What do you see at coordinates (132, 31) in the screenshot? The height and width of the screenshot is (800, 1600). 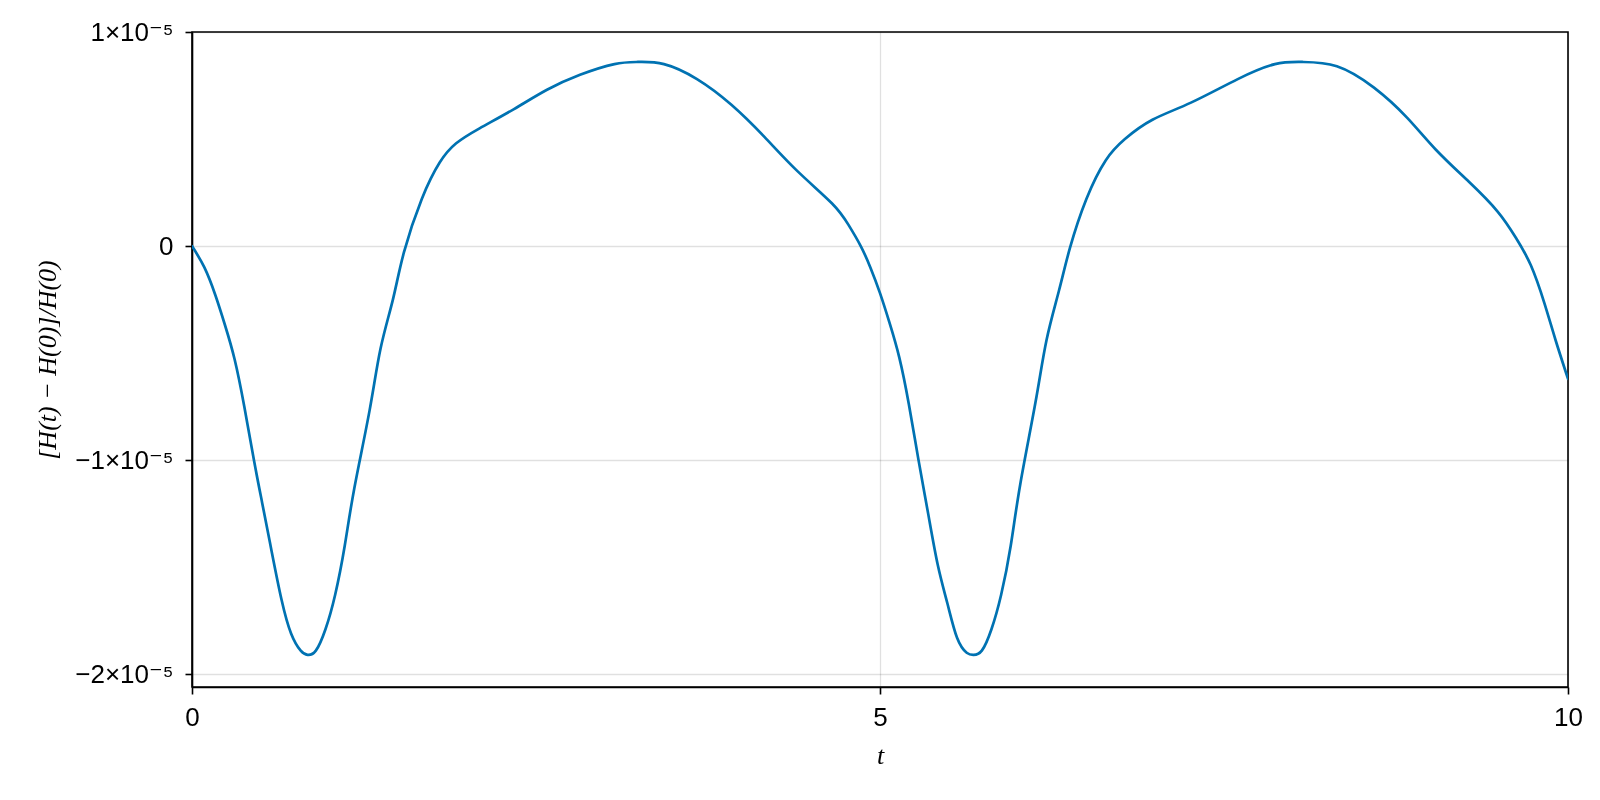 I see `y-tick-label: 1×10⁻⁵` at bounding box center [132, 31].